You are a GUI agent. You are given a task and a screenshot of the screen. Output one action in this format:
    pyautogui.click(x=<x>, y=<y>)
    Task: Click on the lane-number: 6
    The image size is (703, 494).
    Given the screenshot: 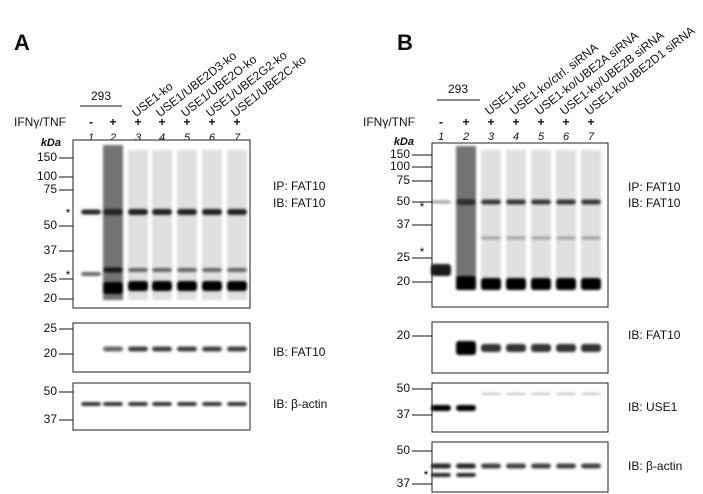 What is the action you would take?
    pyautogui.click(x=212, y=138)
    